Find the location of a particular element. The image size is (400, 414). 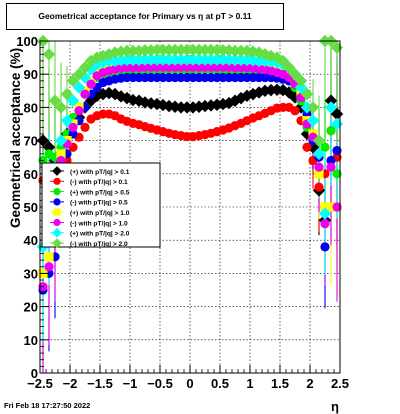

x-tick-label: 1 is located at coordinates (249, 383).